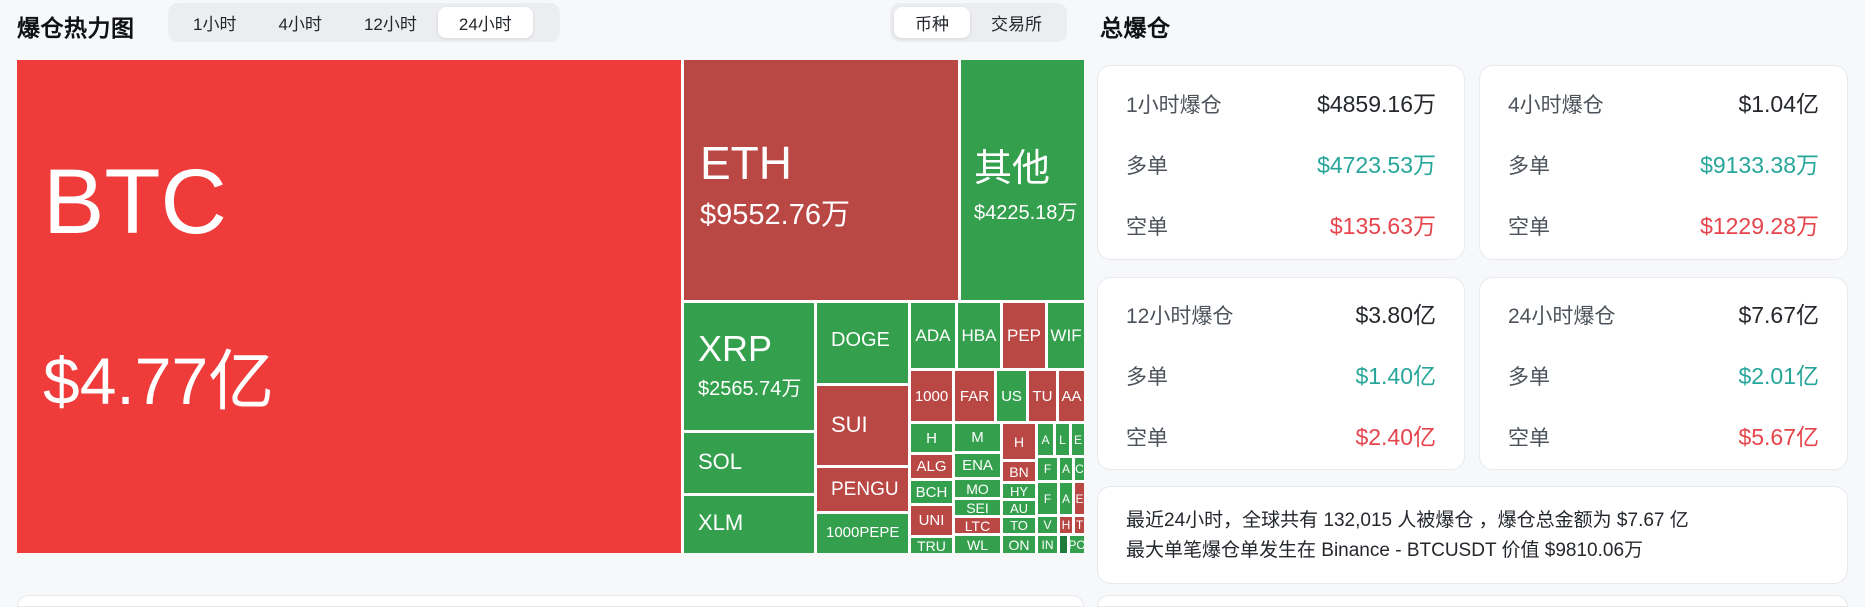  I want to click on treemap-cell-DOGE: DOGE, so click(862, 343).